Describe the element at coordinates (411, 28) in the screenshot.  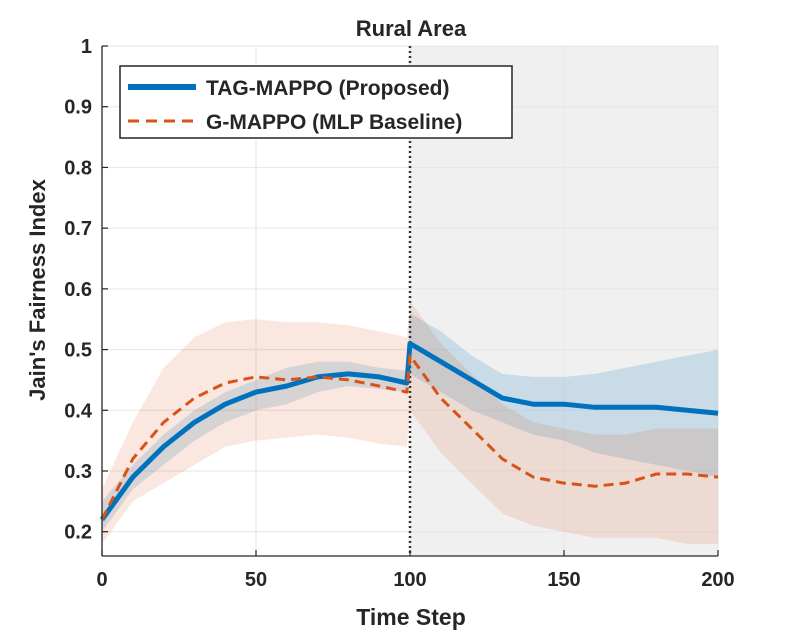
I see `chart-title: Rural Area` at that location.